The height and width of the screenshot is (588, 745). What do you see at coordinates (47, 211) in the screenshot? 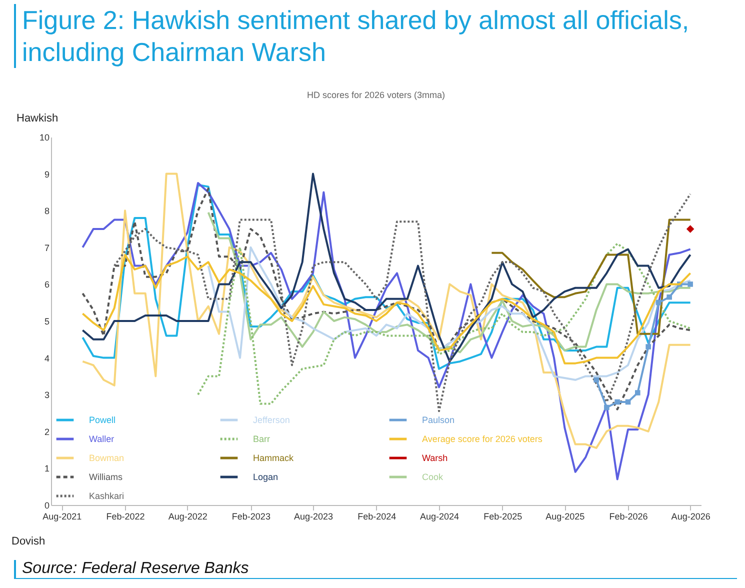
I see `y-tick-label: 8` at bounding box center [47, 211].